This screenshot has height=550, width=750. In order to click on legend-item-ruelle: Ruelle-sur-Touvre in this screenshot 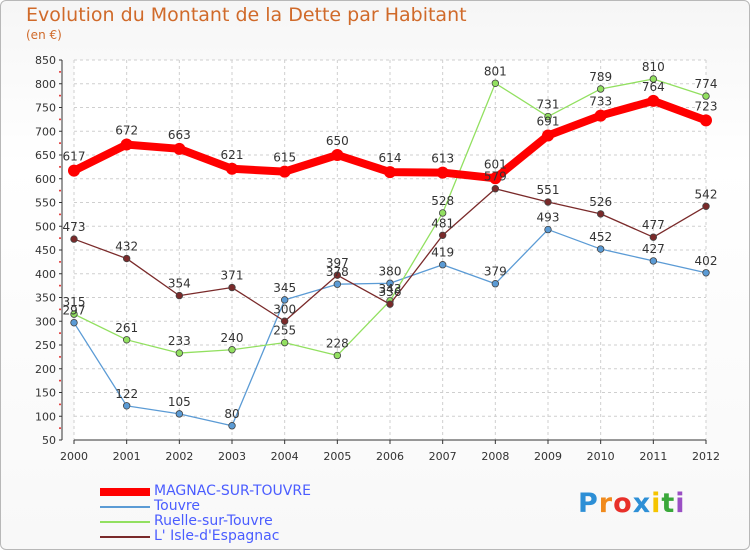, I will do `click(205, 521)`.